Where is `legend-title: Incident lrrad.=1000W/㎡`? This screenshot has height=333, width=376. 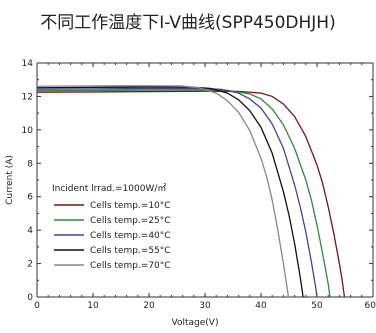 legend-title: Incident lrrad.=1000W/㎡ is located at coordinates (109, 188).